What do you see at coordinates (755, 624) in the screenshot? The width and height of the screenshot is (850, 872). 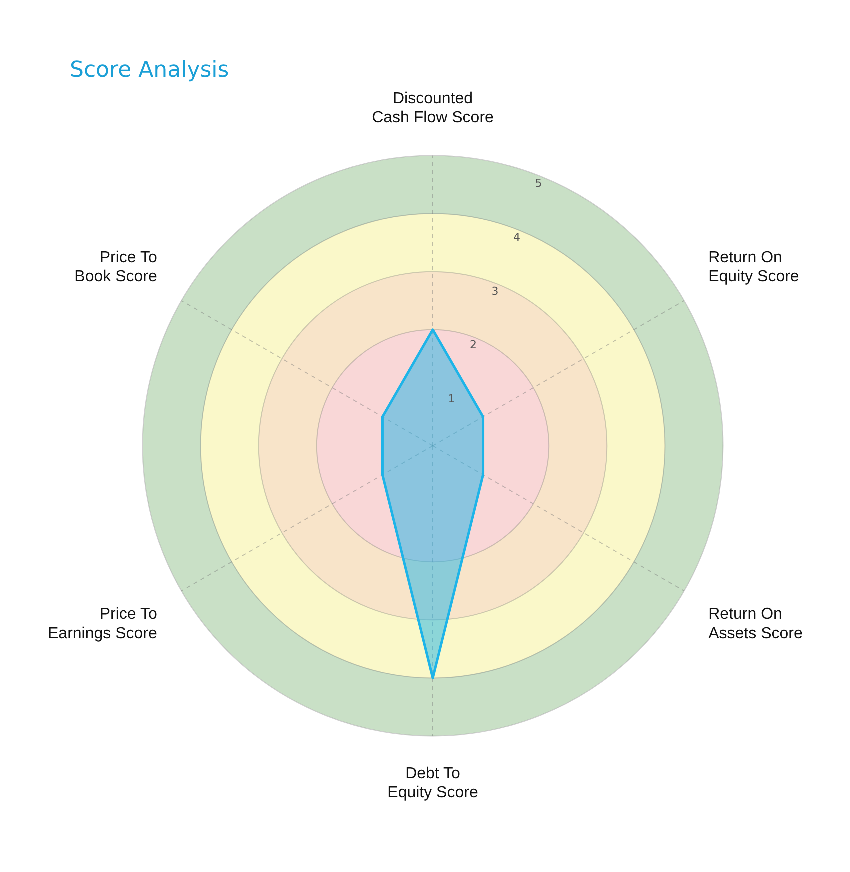 I see `spoke-label: Return On Assets Score` at bounding box center [755, 624].